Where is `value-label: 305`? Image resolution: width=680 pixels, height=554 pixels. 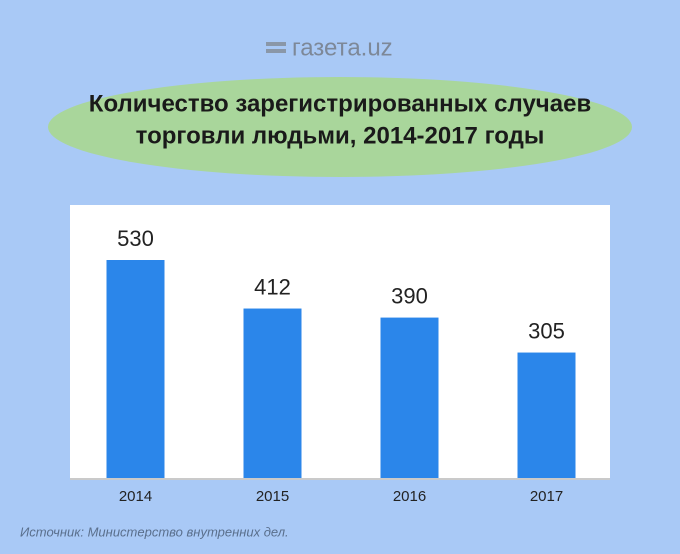 value-label: 305 is located at coordinates (546, 330).